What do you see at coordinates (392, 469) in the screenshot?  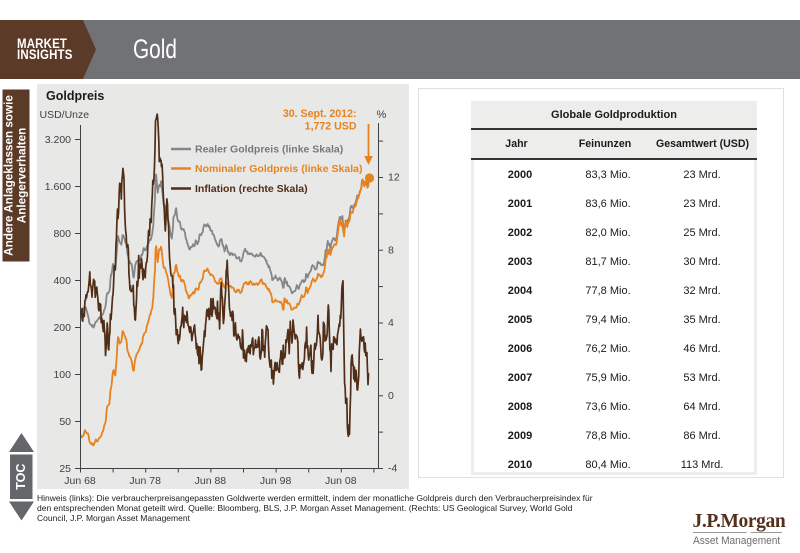 I see `svg-text: -4` at bounding box center [392, 469].